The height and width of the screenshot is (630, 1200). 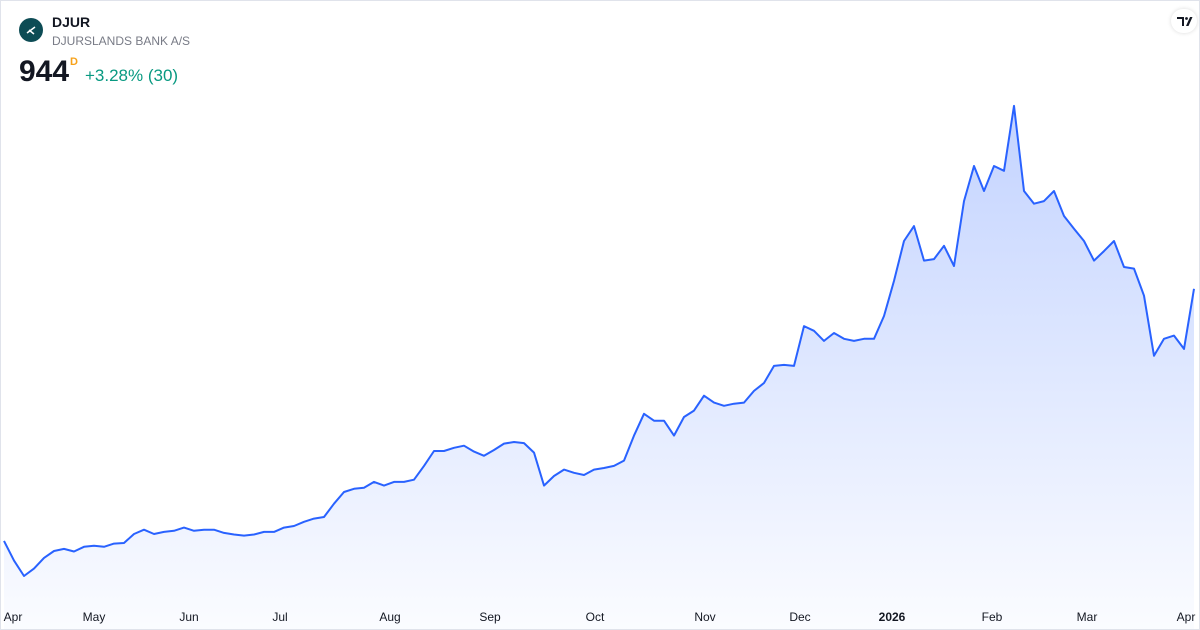 What do you see at coordinates (74, 62) in the screenshot?
I see `interval: D` at bounding box center [74, 62].